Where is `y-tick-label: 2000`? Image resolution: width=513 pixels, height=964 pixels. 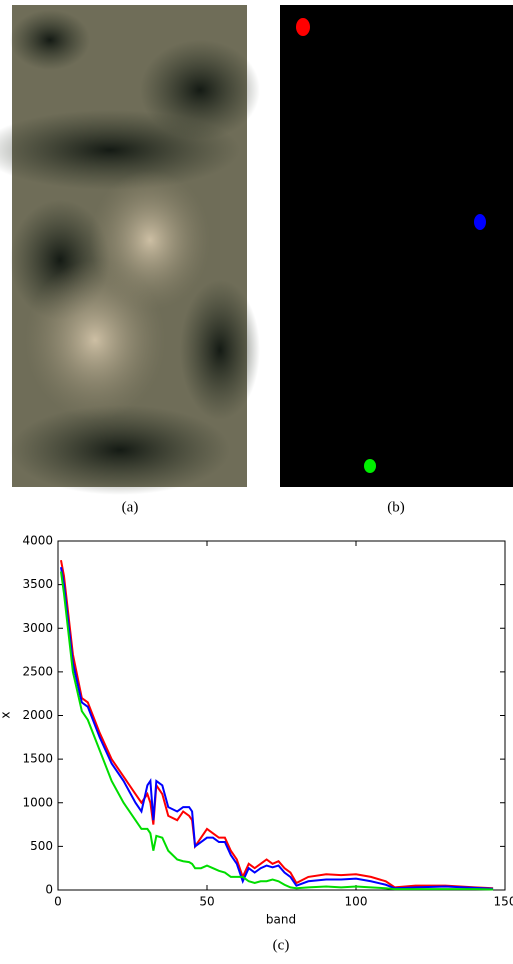
y-tick-label: 2000 is located at coordinates (37, 715).